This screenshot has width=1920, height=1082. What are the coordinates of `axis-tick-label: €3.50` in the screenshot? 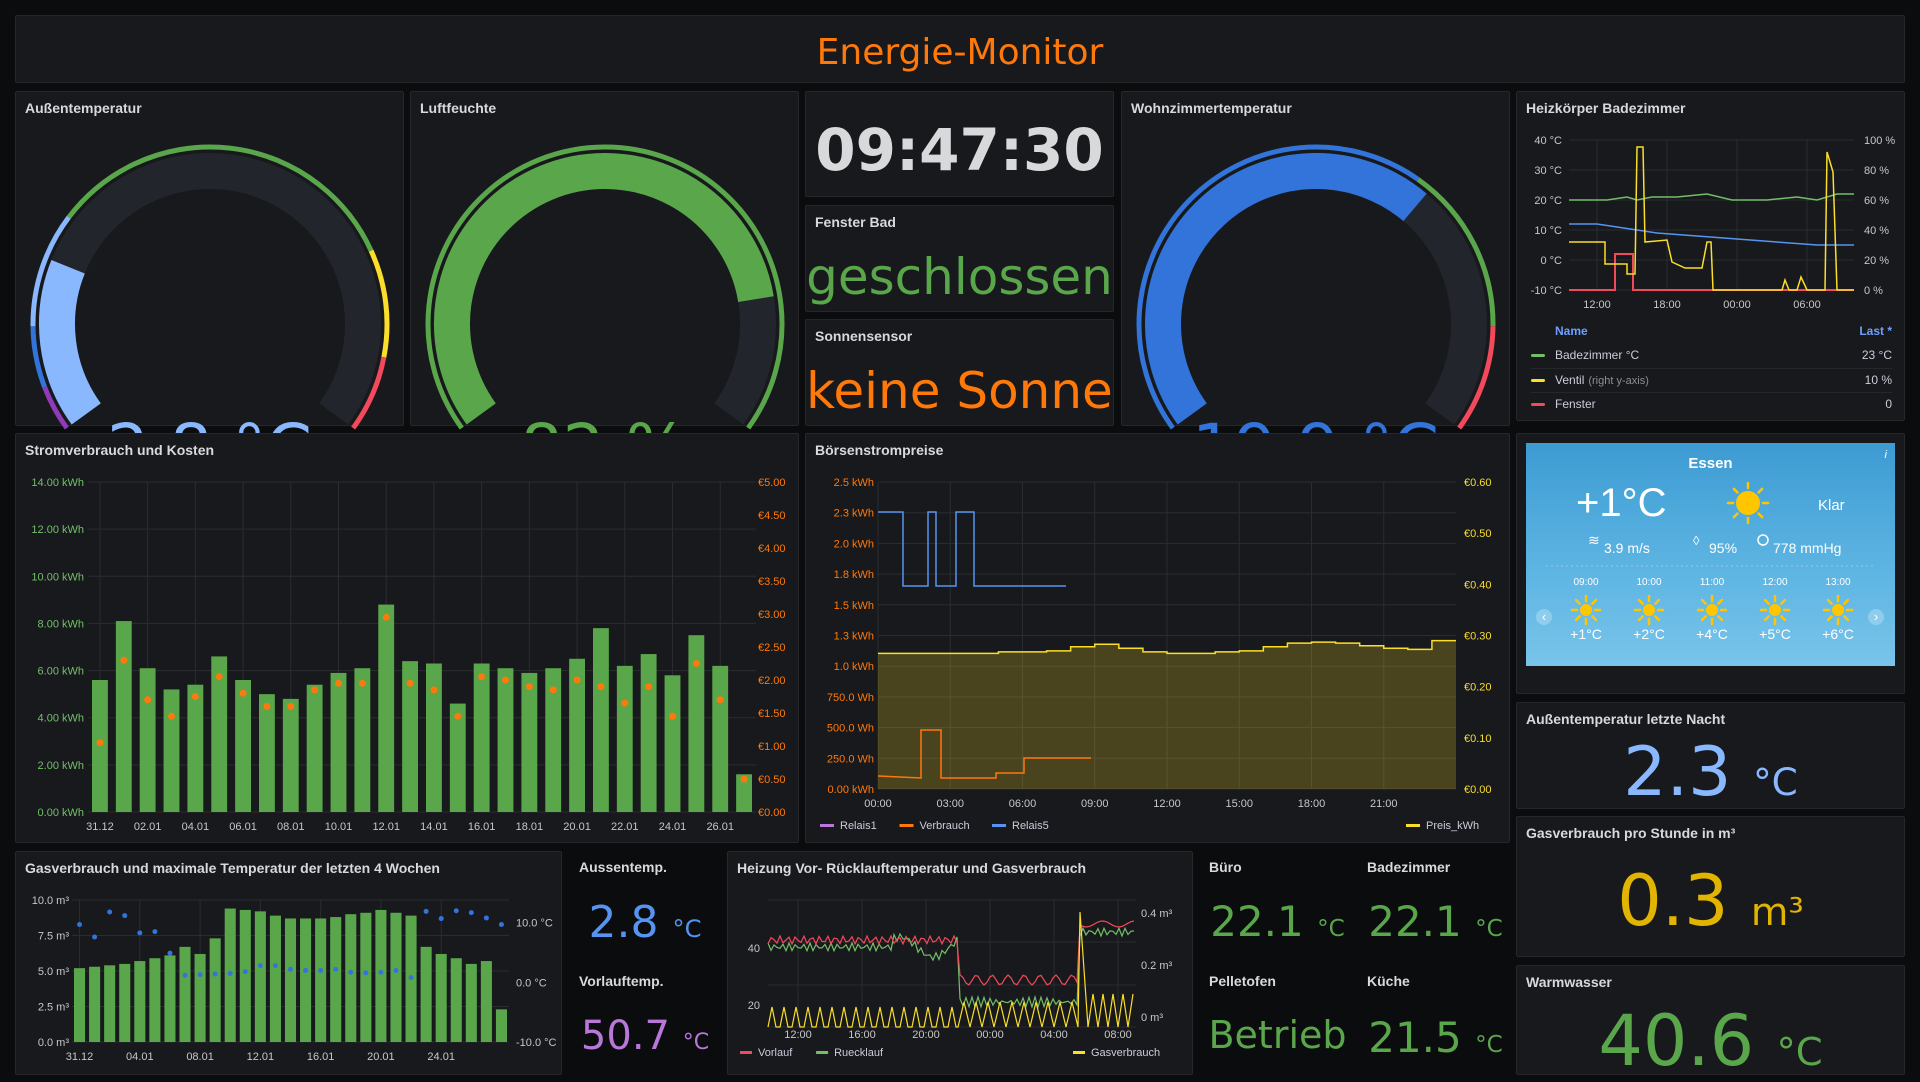 It's located at (772, 582).